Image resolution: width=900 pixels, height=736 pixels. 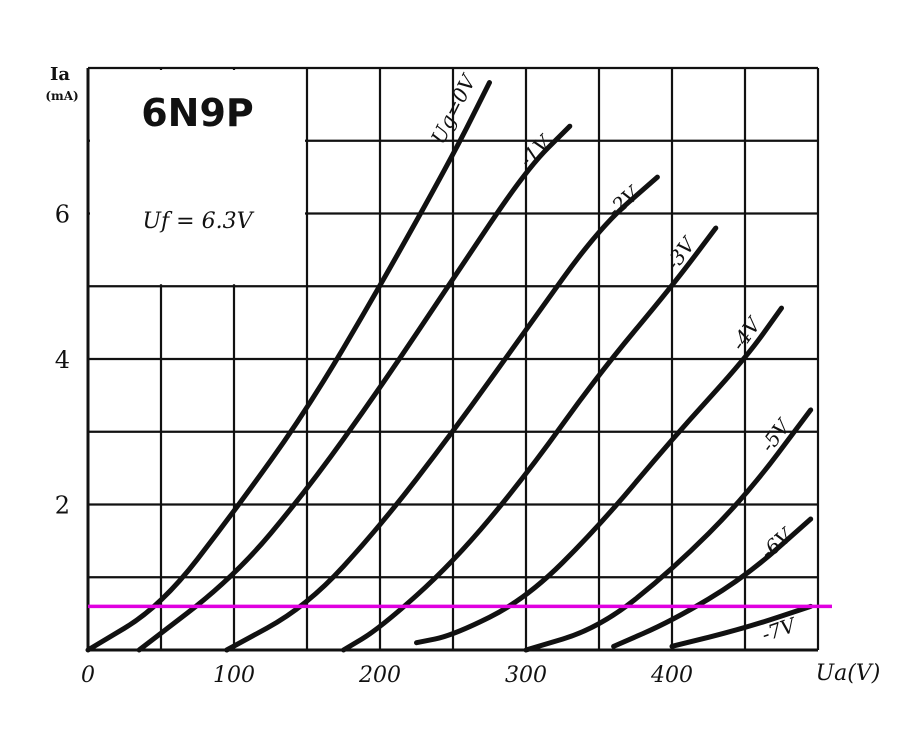 What do you see at coordinates (379, 675) in the screenshot?
I see `x-tick-label: 200` at bounding box center [379, 675].